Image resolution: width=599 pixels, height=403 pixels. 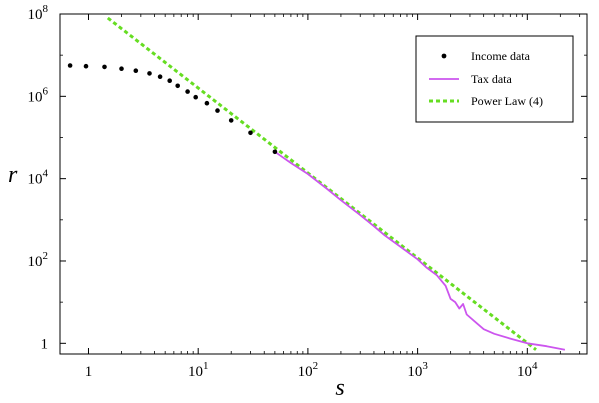 I want to click on x-axis-title: s, so click(x=339, y=388).